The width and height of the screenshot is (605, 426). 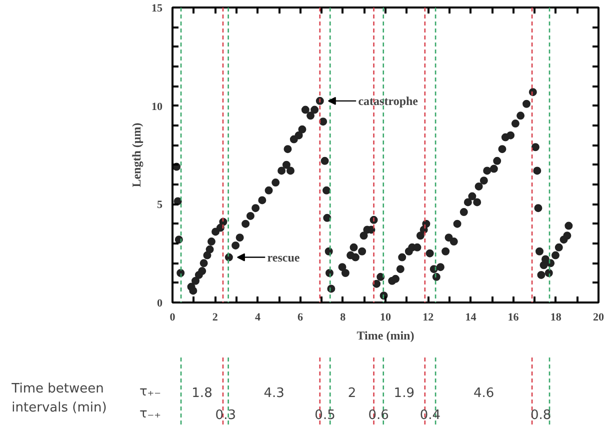 I want to click on text: 4.3, so click(x=274, y=393).